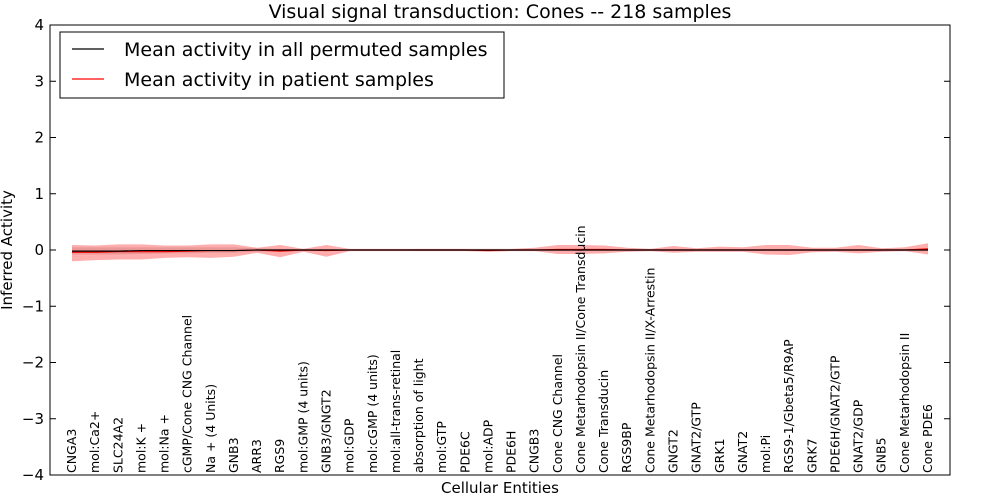  What do you see at coordinates (464, 452) in the screenshot?
I see `category-label: PDE6C` at bounding box center [464, 452].